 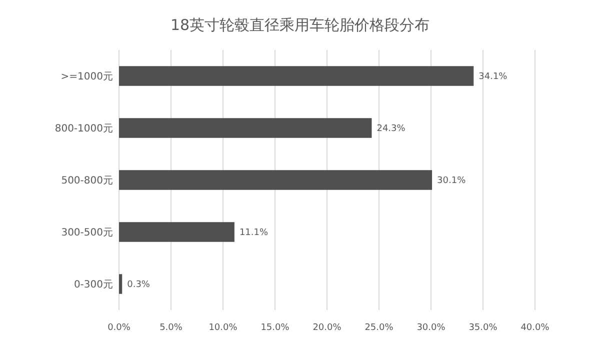 What do you see at coordinates (253, 233) in the screenshot?
I see `data-label: 11.1%` at bounding box center [253, 233].